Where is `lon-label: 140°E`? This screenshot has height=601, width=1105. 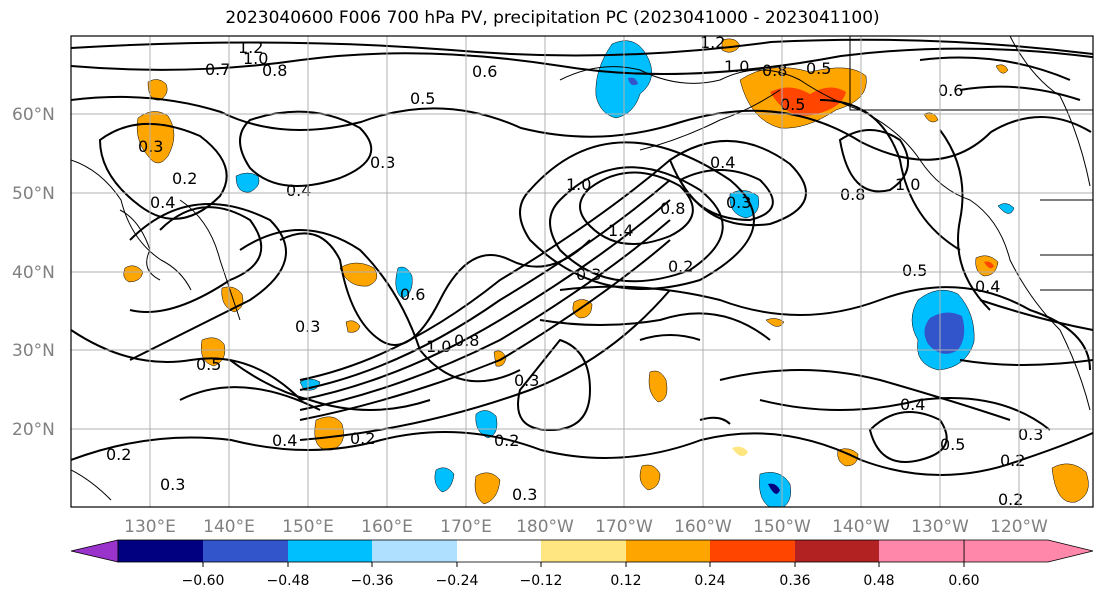
lon-label: 140°E is located at coordinates (229, 527).